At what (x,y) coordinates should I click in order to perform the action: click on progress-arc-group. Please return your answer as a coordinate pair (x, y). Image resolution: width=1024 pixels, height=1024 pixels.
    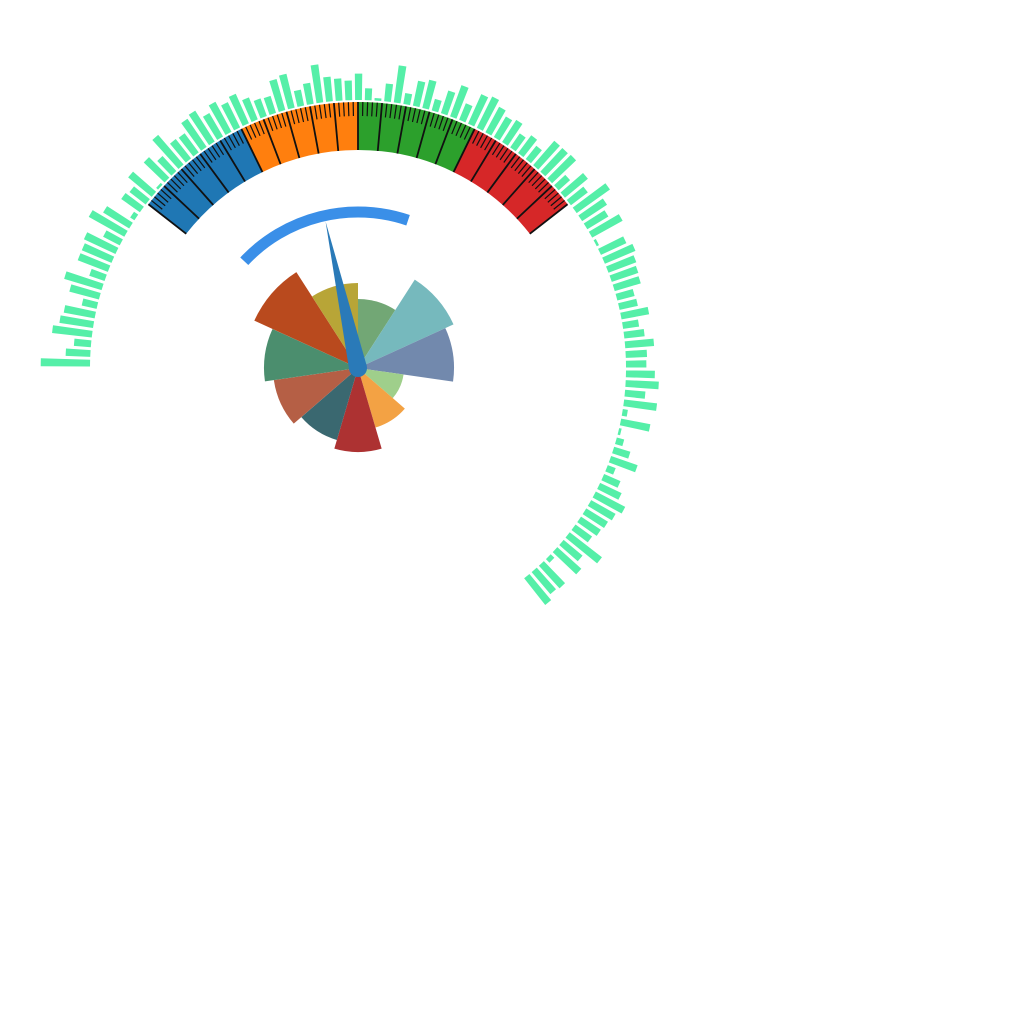
    Looking at the image, I should click on (325, 235).